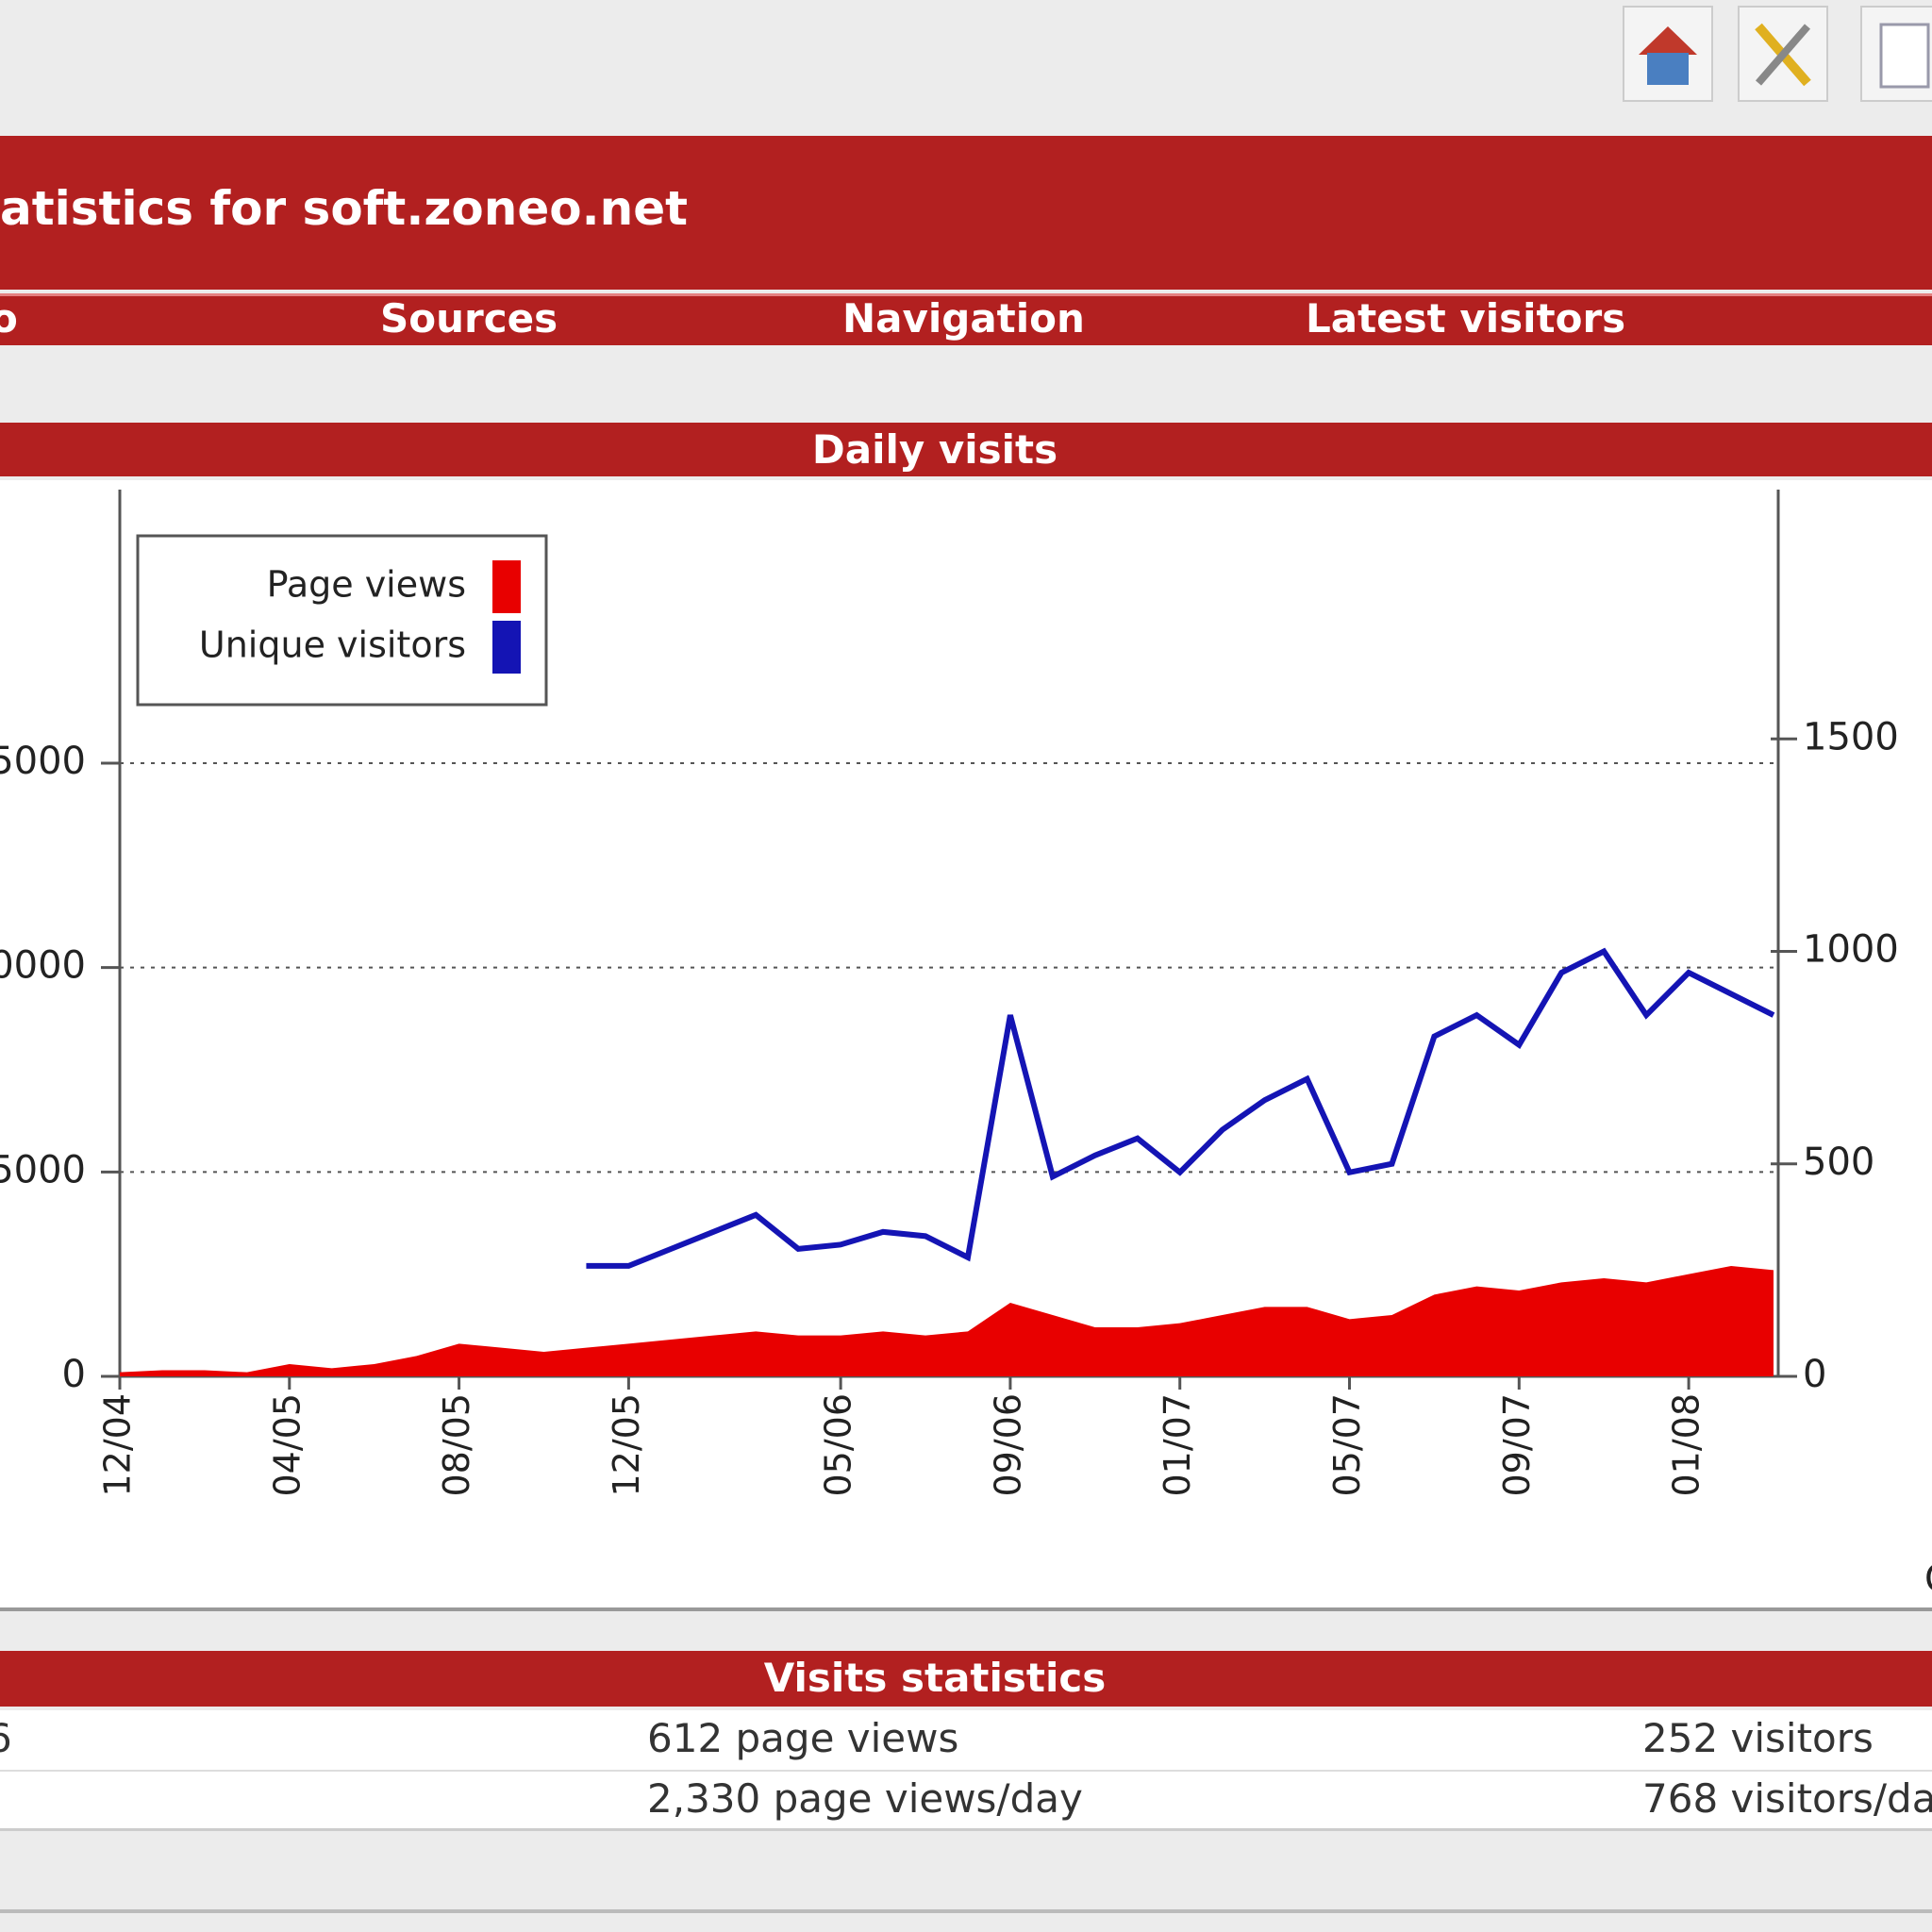  What do you see at coordinates (803, 1738) in the screenshot?
I see `stats-cell: 612 page views` at bounding box center [803, 1738].